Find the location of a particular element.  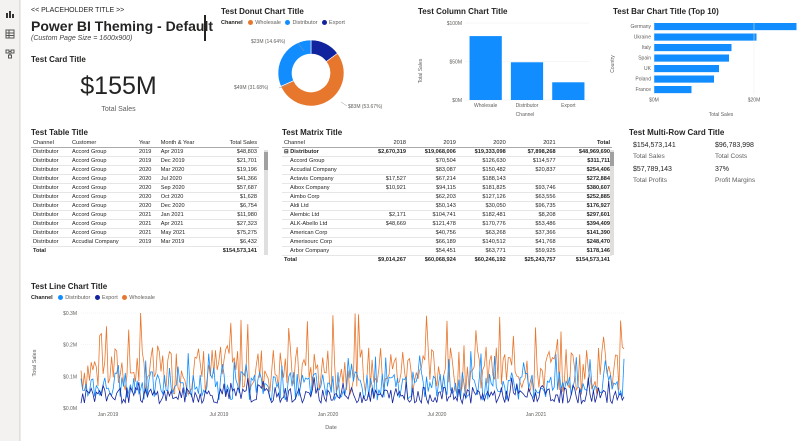

bar-france is located at coordinates (673, 90).